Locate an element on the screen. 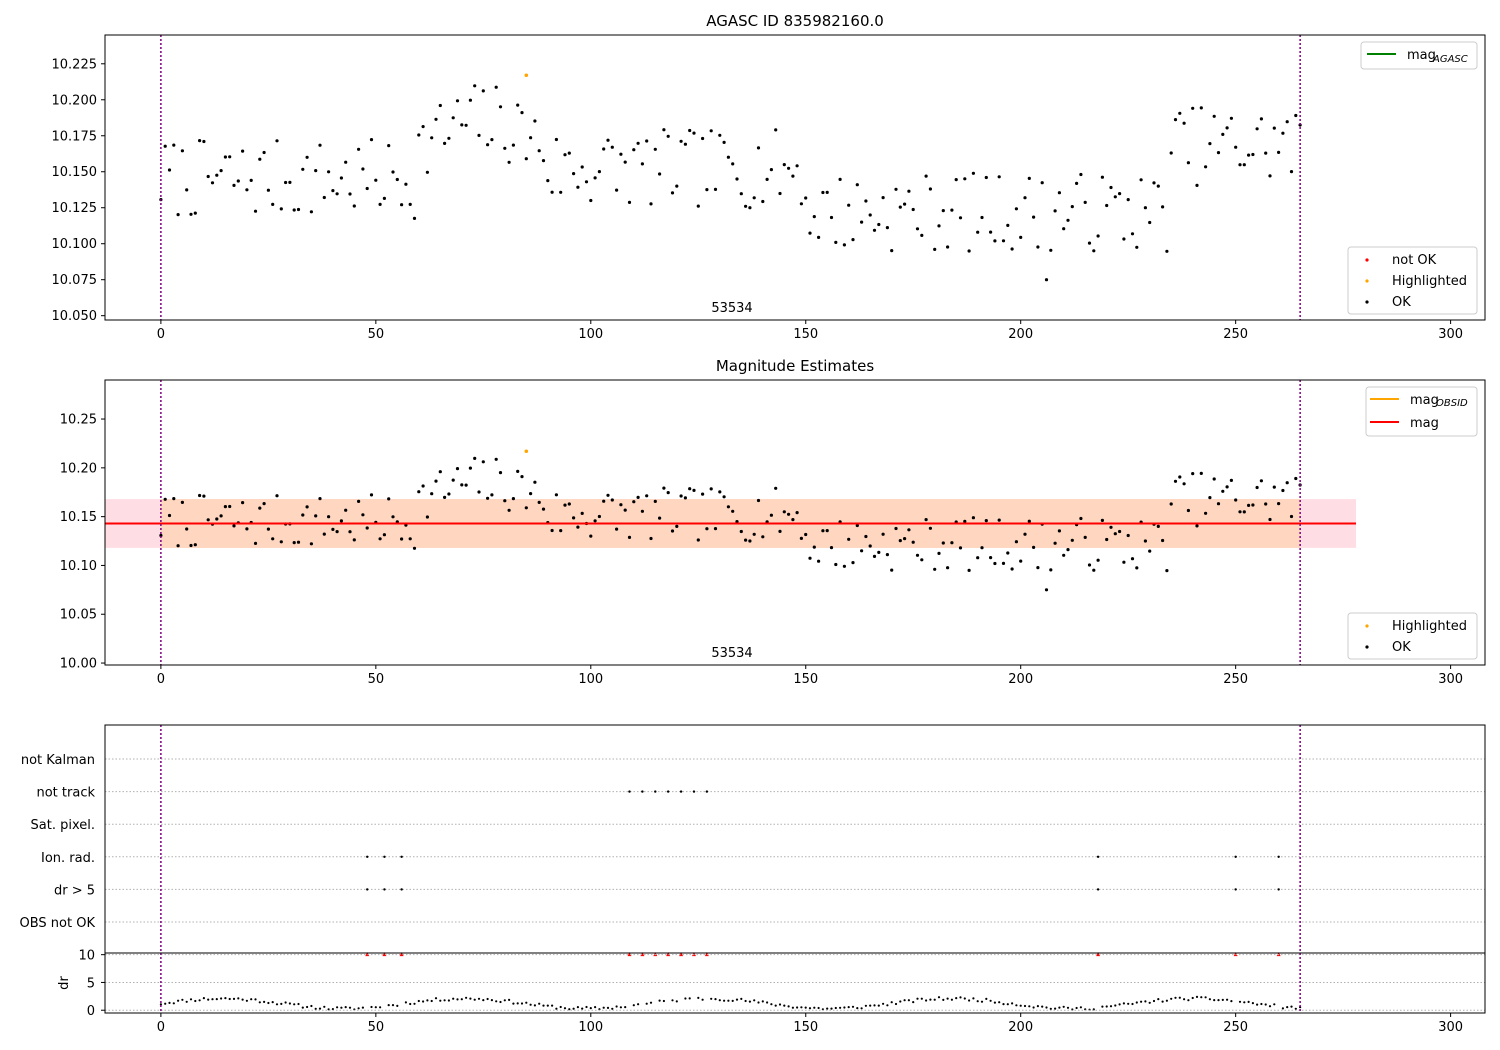 This screenshot has width=1500, height=1050. legend-label-highlighted: Highlighted is located at coordinates (1429, 626).